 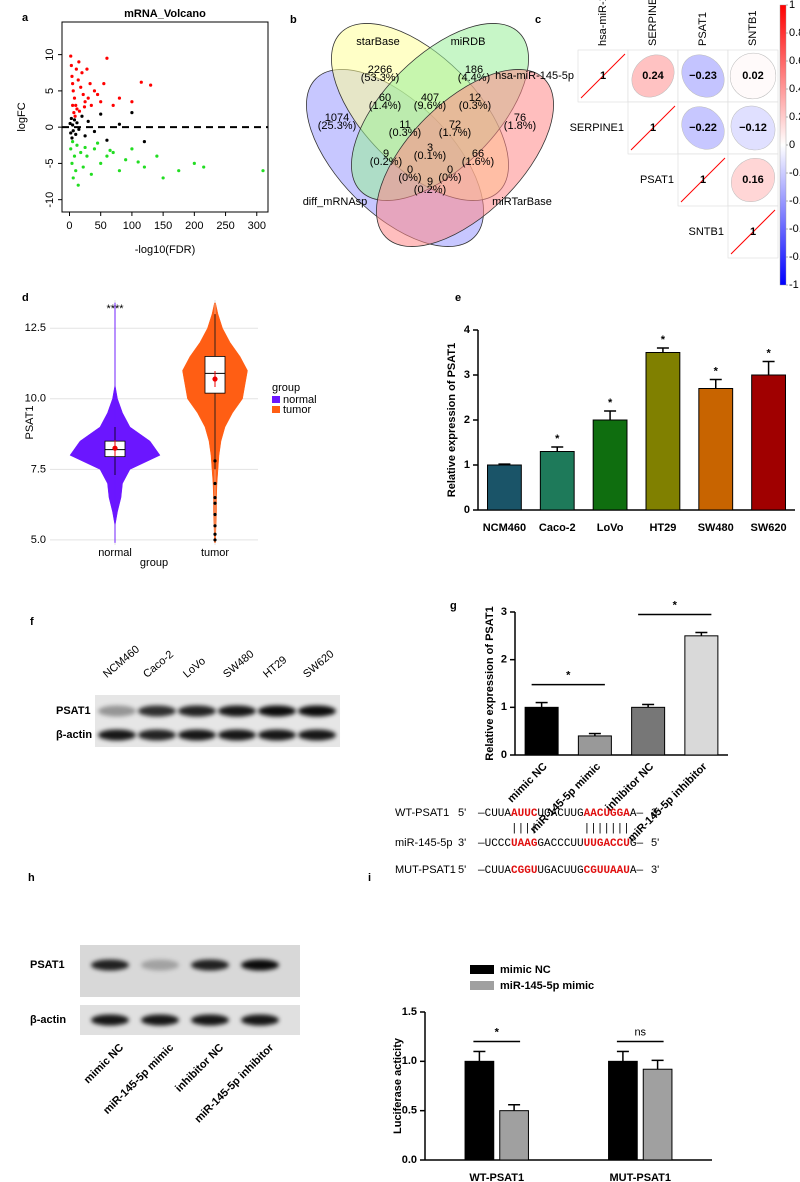 What do you see at coordinates (35, 328) in the screenshot?
I see `y-tick-label: 12.5` at bounding box center [35, 328].